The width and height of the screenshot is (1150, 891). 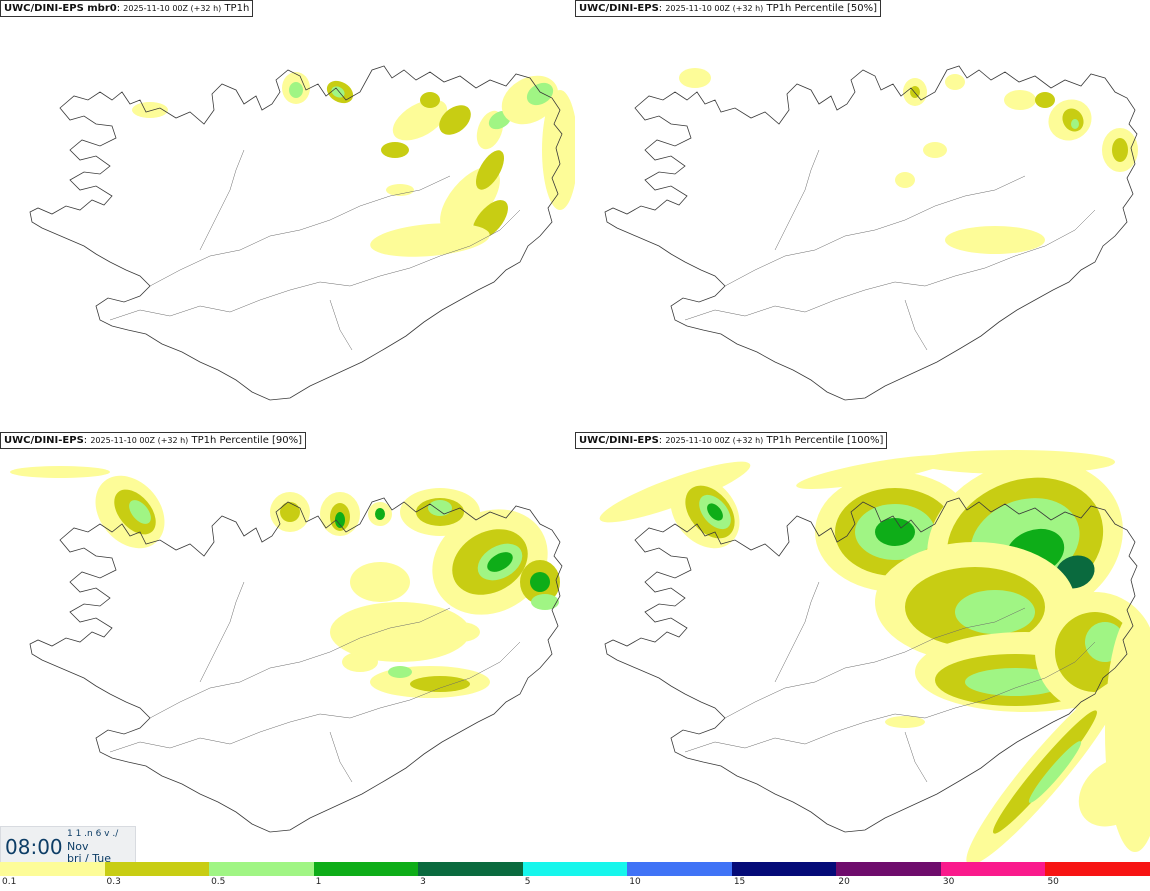 I want to click on field-label: TP1h Percentile [90%], so click(x=247, y=440).